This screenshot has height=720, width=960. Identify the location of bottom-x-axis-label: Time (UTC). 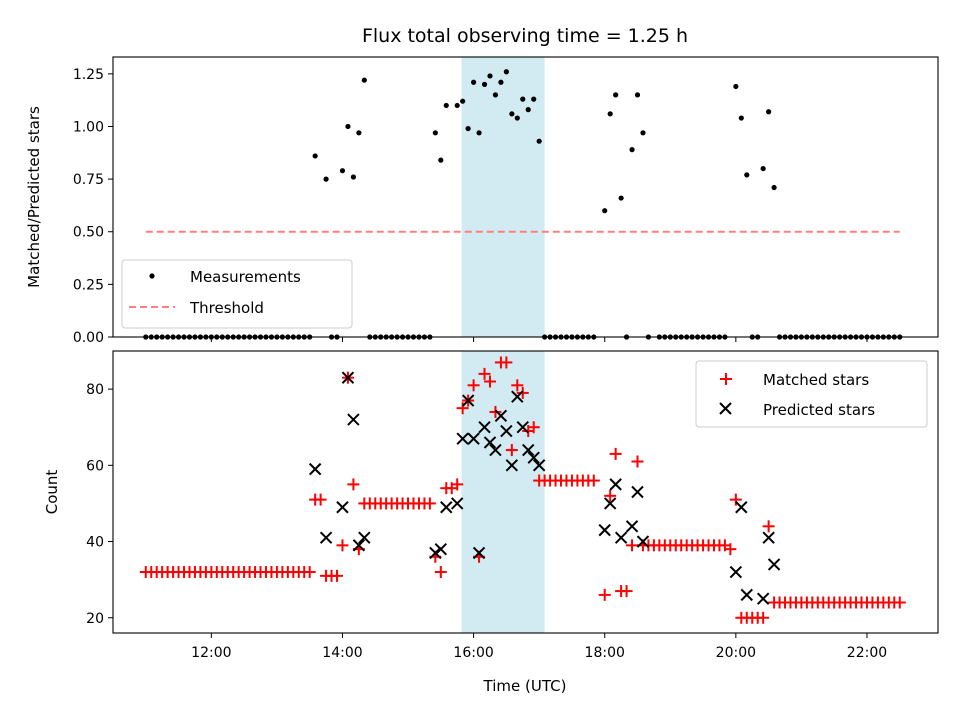
(525, 686).